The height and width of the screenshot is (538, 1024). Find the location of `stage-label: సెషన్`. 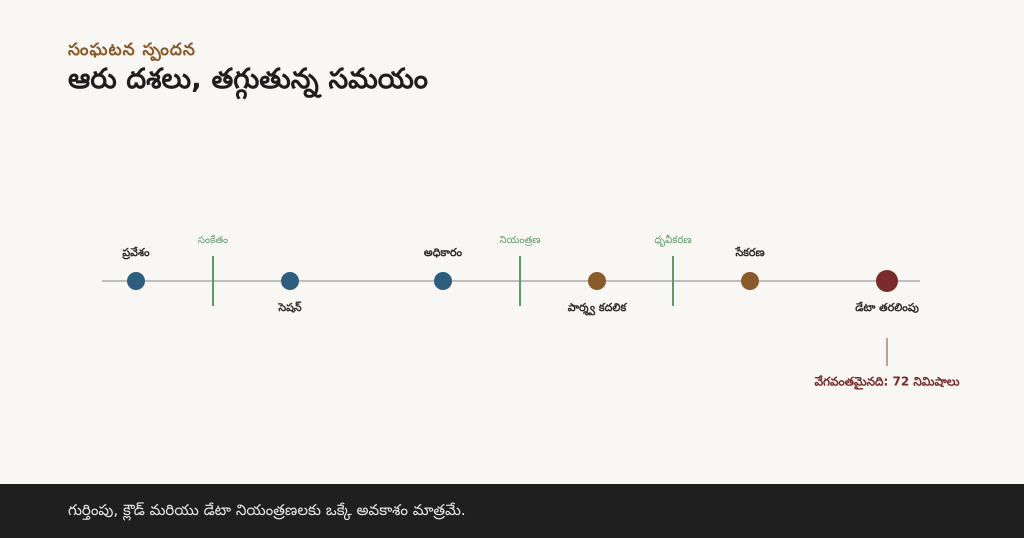

stage-label: సెషన్ is located at coordinates (289, 307).